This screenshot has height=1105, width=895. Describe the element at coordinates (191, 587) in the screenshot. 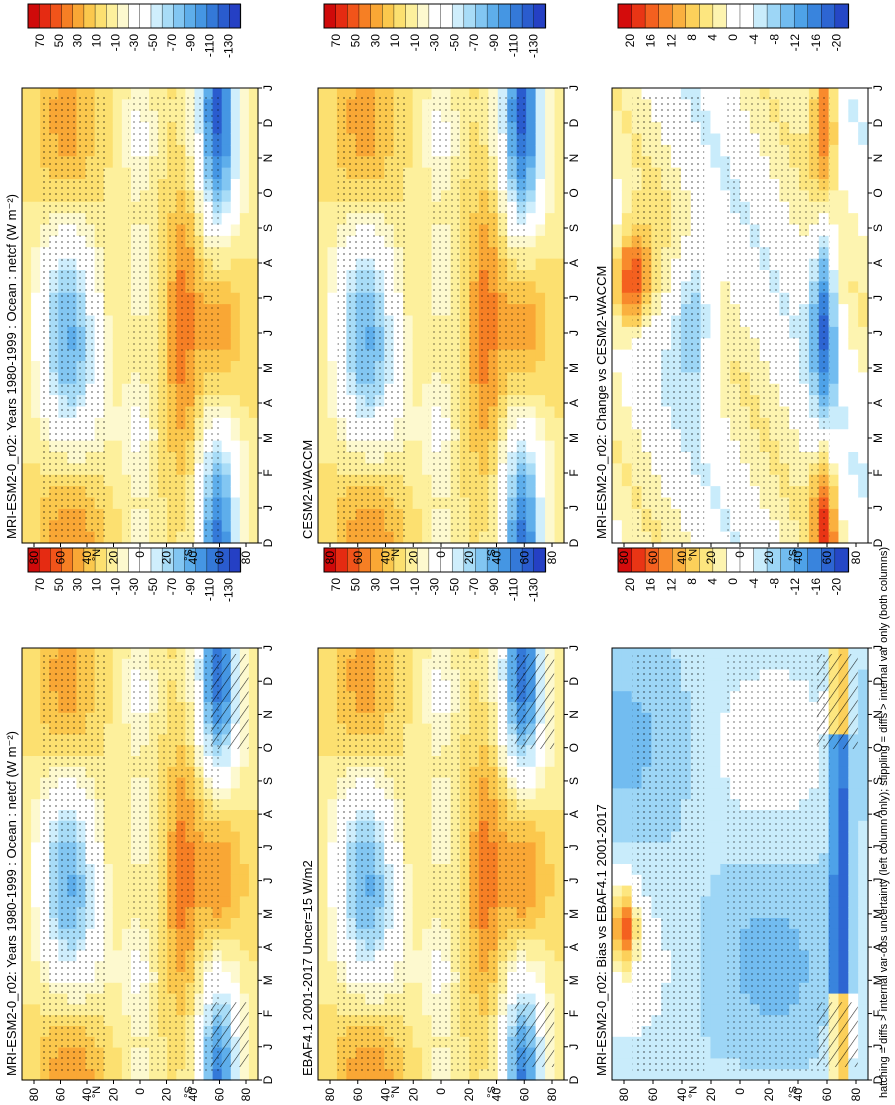

I see `colorbar-tick-label: -90` at that location.